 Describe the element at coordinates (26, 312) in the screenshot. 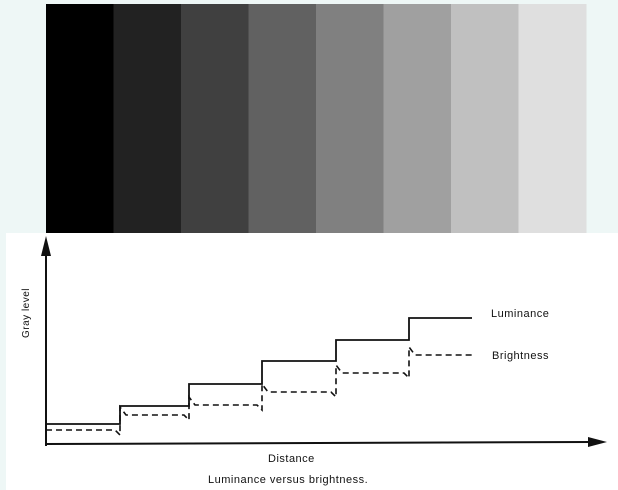

I see `y-axis-label: Gray level` at that location.